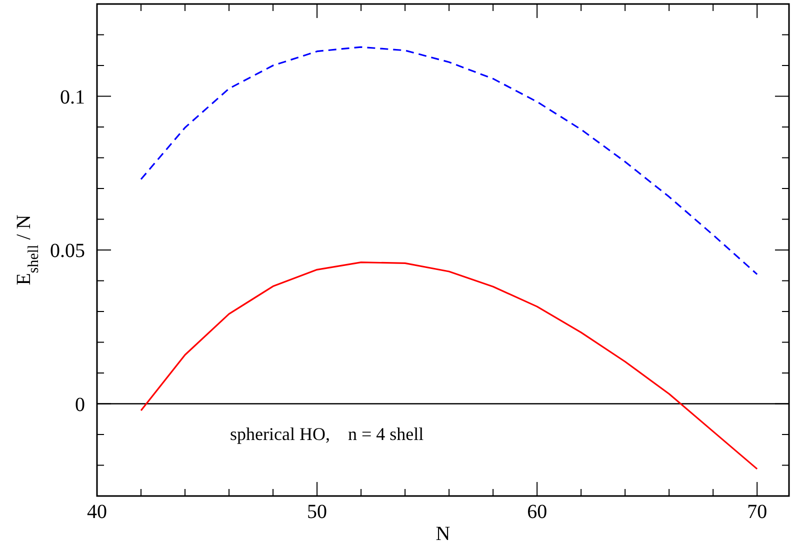 Image resolution: width=793 pixels, height=549 pixels. I want to click on y-tick-label: 0.05, so click(67, 251).